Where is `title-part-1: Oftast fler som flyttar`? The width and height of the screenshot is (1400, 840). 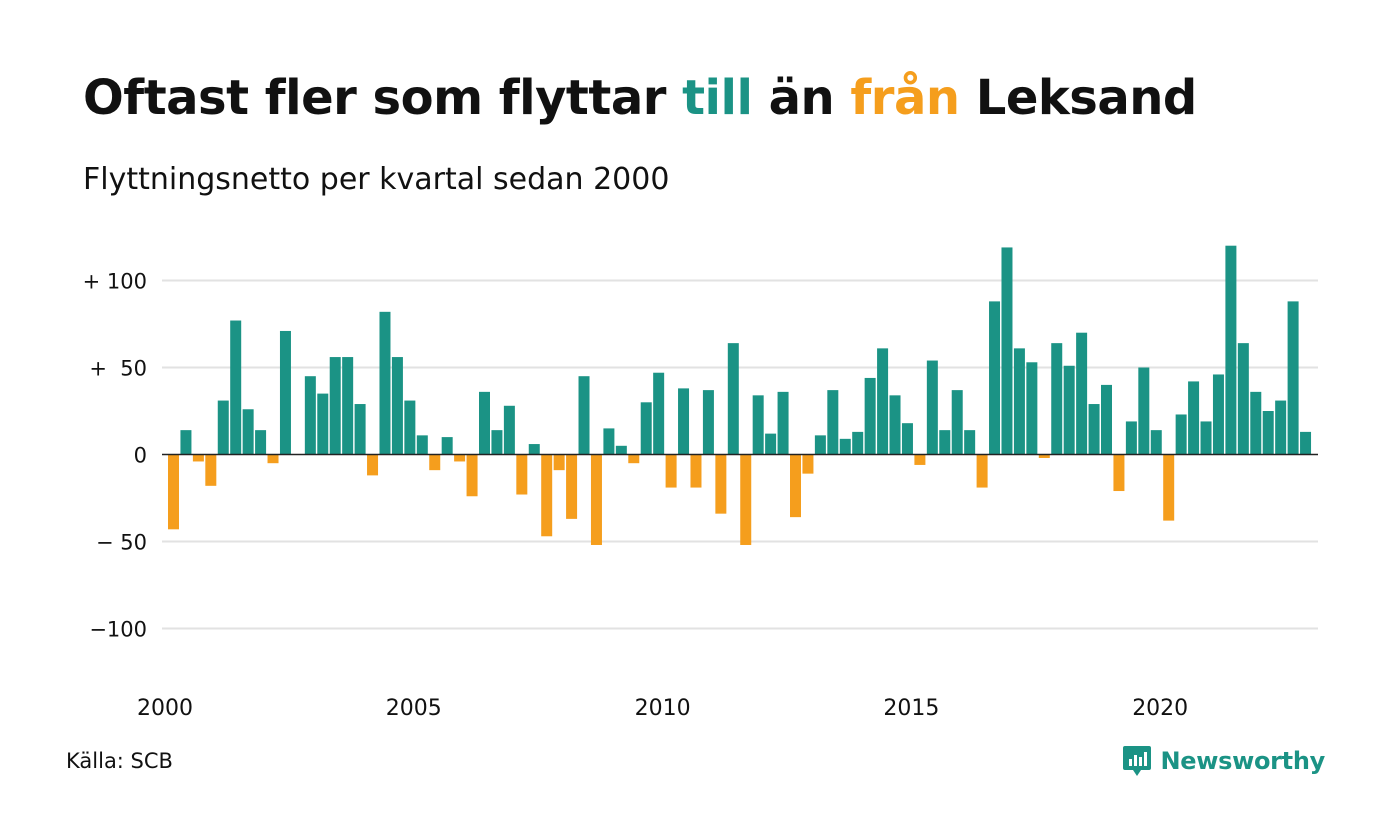 title-part-1: Oftast fler som flyttar is located at coordinates (383, 98).